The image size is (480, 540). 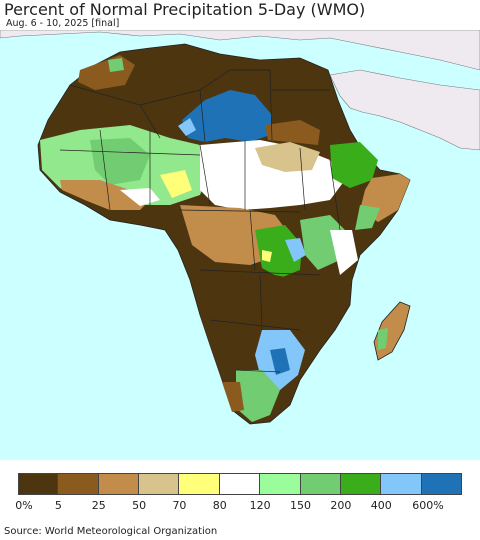 What do you see at coordinates (341, 505) in the screenshot?
I see `legend-tick: 200` at bounding box center [341, 505].